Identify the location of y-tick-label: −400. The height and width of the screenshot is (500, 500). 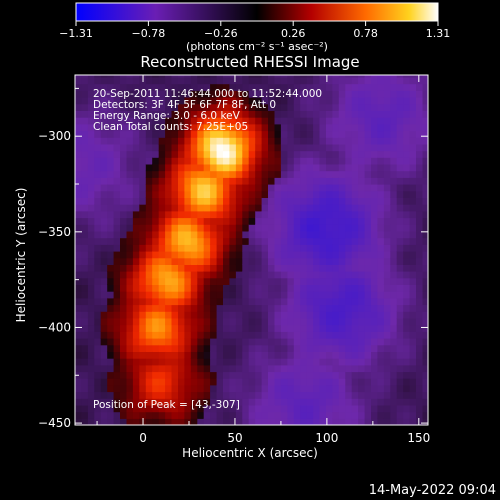
(54, 327).